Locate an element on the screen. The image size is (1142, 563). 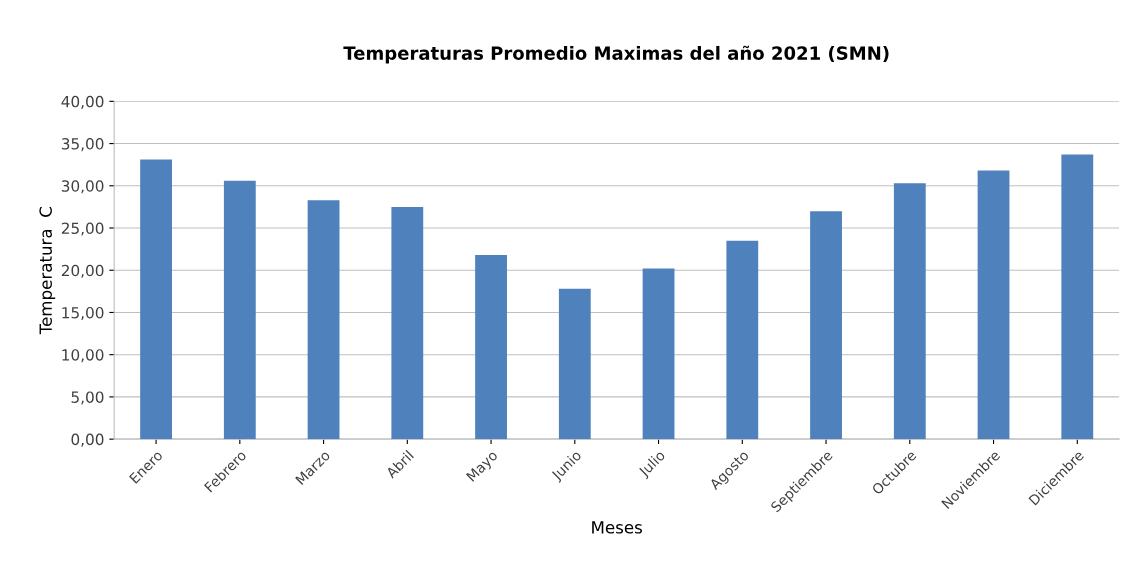
x-axis-title: Meses is located at coordinates (617, 527).